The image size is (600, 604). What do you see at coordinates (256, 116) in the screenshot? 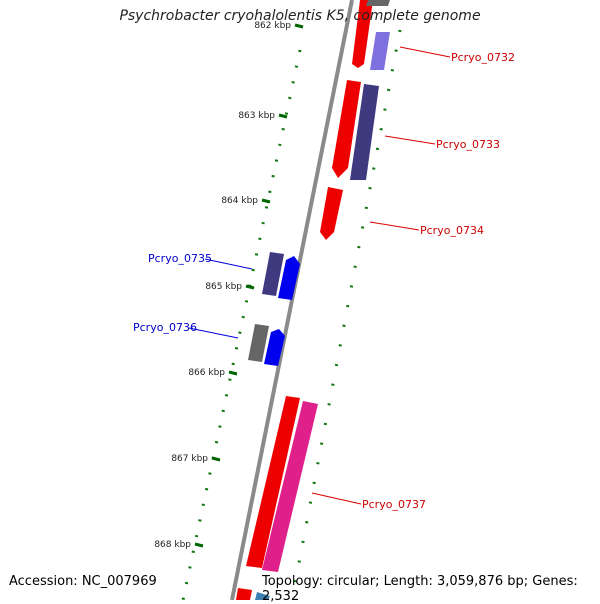
I see `tick-label: 863 kbp` at bounding box center [256, 116].